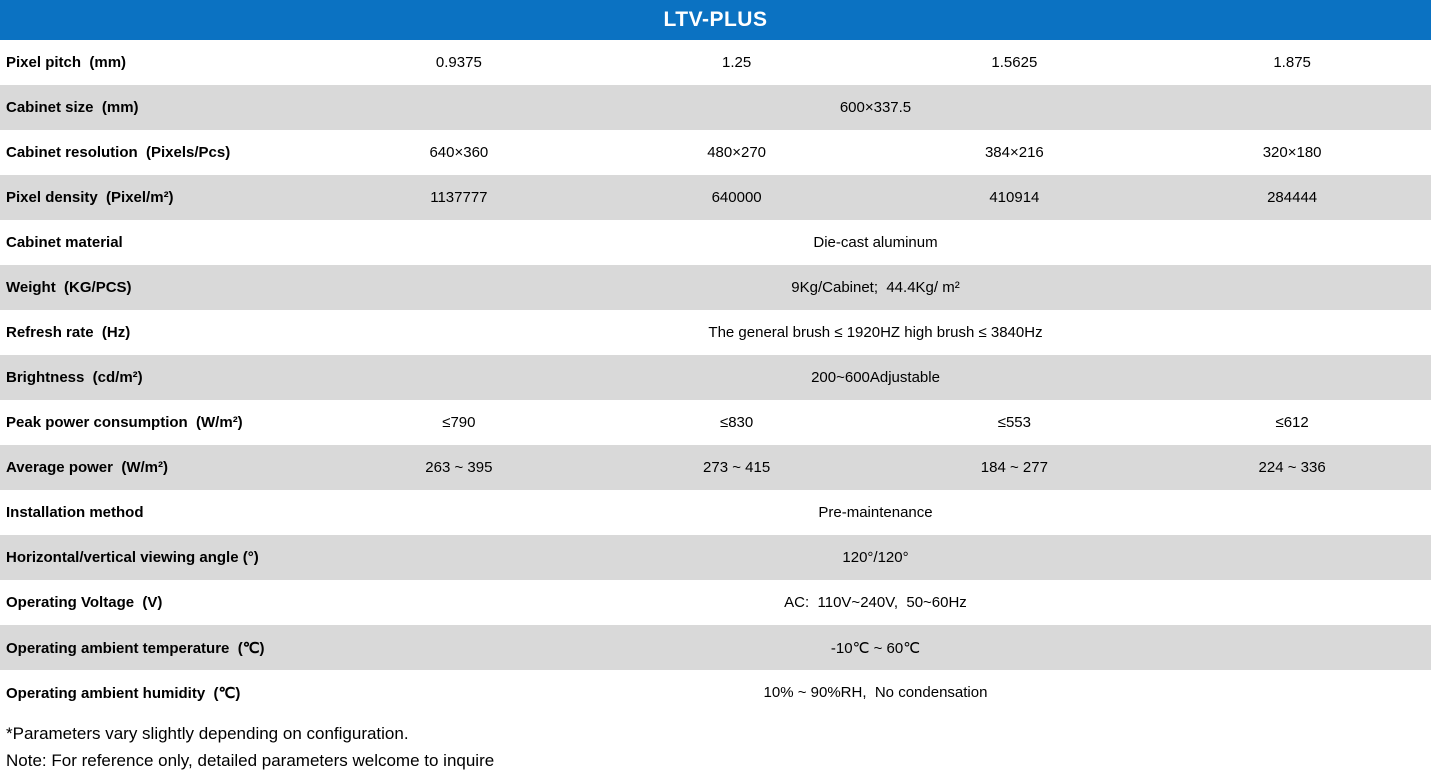  What do you see at coordinates (1292, 467) in the screenshot?
I see `spec-value: 224 ~ 336` at bounding box center [1292, 467].